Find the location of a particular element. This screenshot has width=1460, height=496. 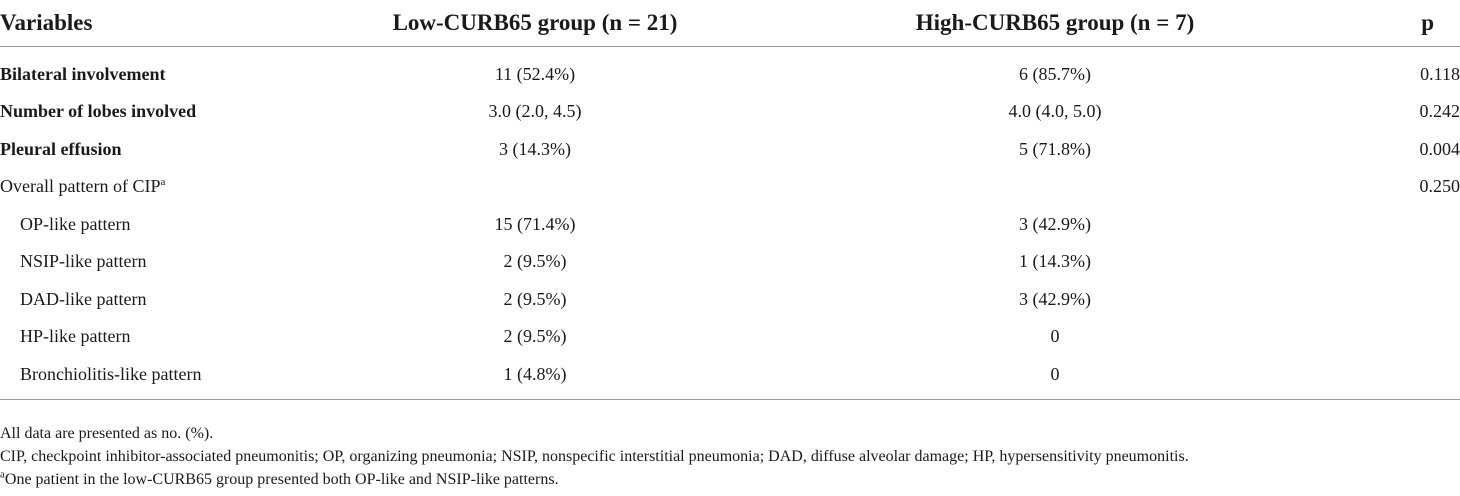

table-row: DAD-like pattern 2 (9.5%) 3 (42.9%) is located at coordinates (730, 300).